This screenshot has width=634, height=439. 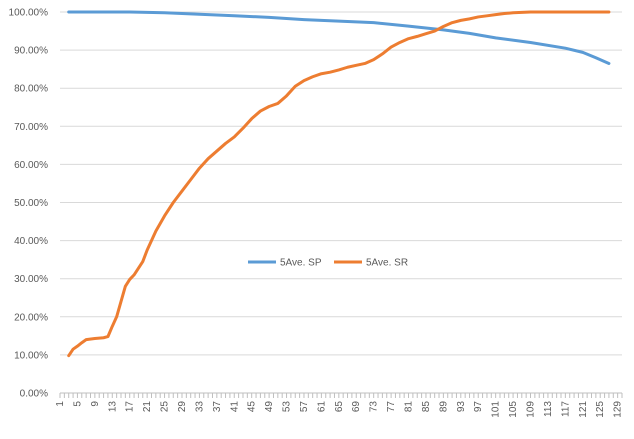 What do you see at coordinates (182, 407) in the screenshot?
I see `x-tick-label: 29` at bounding box center [182, 407].